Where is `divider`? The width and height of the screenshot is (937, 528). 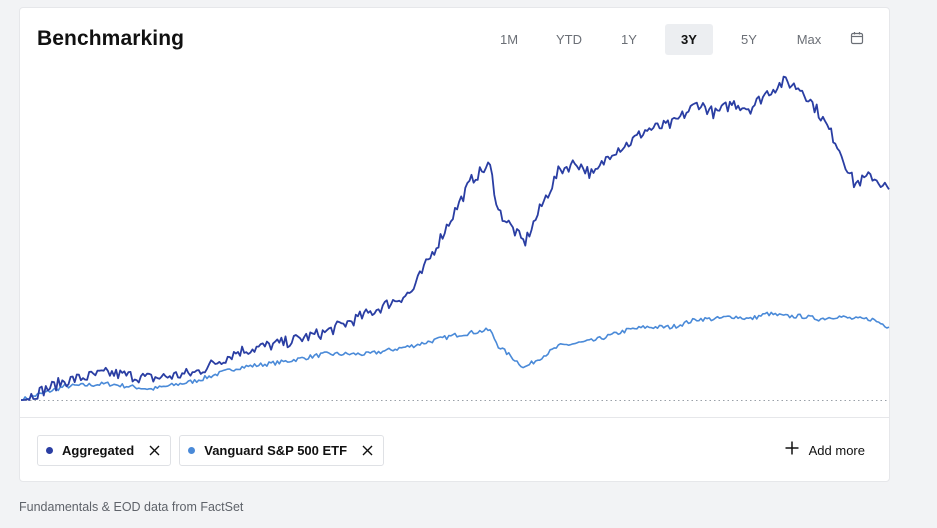 divider is located at coordinates (454, 417).